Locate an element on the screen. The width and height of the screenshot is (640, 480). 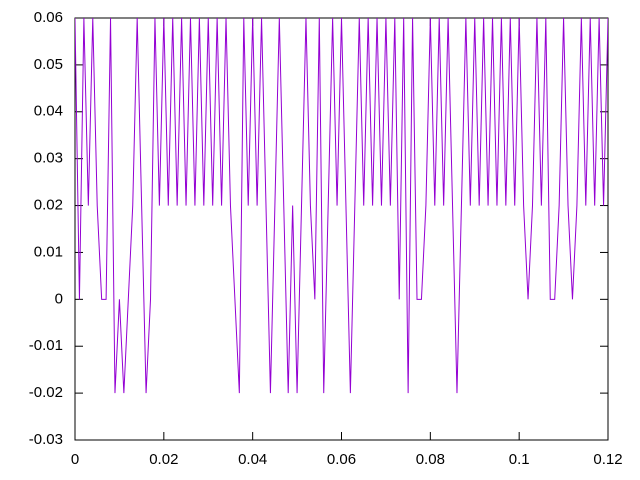
x-tick-label: 0.12 is located at coordinates (607, 459).